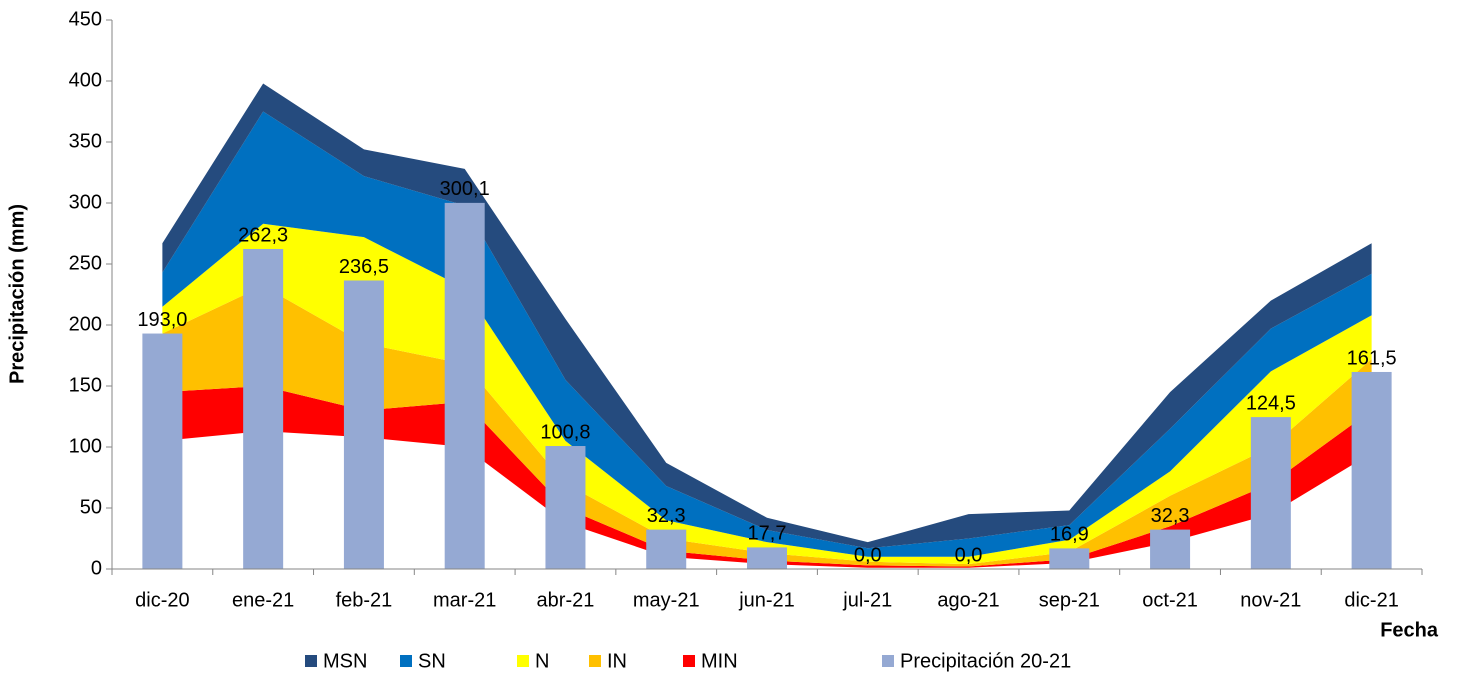 This screenshot has width=1461, height=693. Describe the element at coordinates (1409, 630) in the screenshot. I see `x-axis-label: Fecha` at that location.